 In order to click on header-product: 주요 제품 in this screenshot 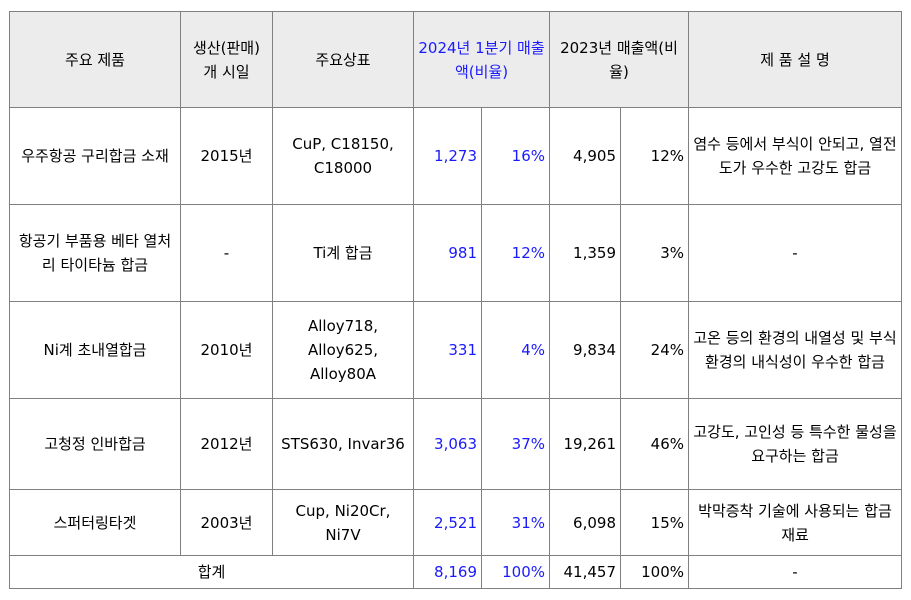, I will do `click(95, 59)`.